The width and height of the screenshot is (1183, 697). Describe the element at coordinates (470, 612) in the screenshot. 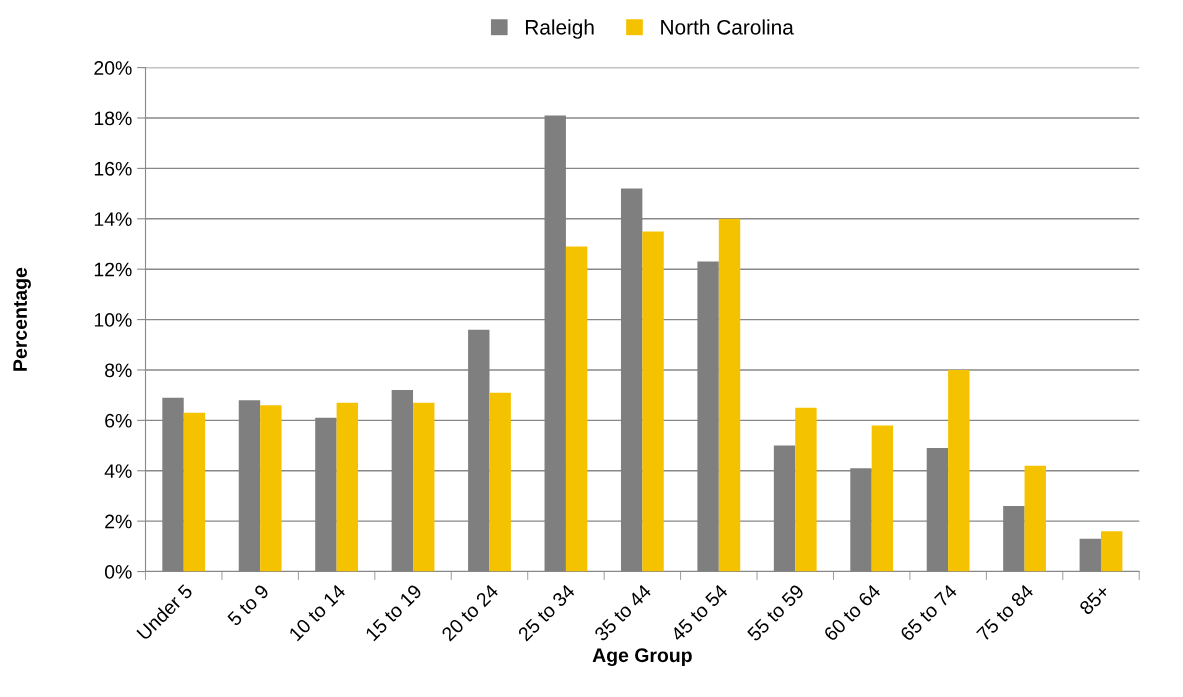

I see `x-tick-label: 20 to 24` at that location.